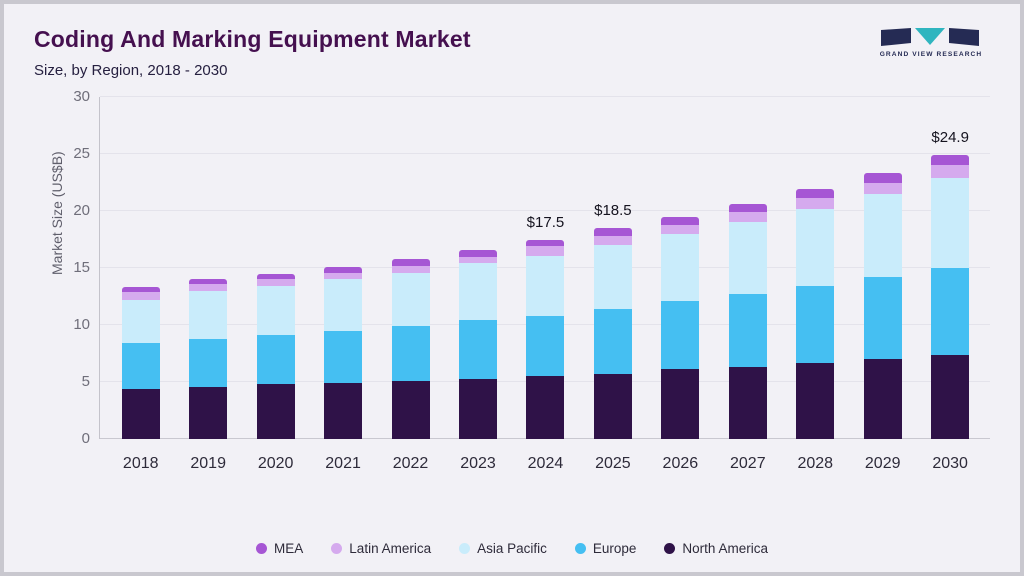  Describe the element at coordinates (882, 318) in the screenshot. I see `bar-segment-europe-2029` at that location.